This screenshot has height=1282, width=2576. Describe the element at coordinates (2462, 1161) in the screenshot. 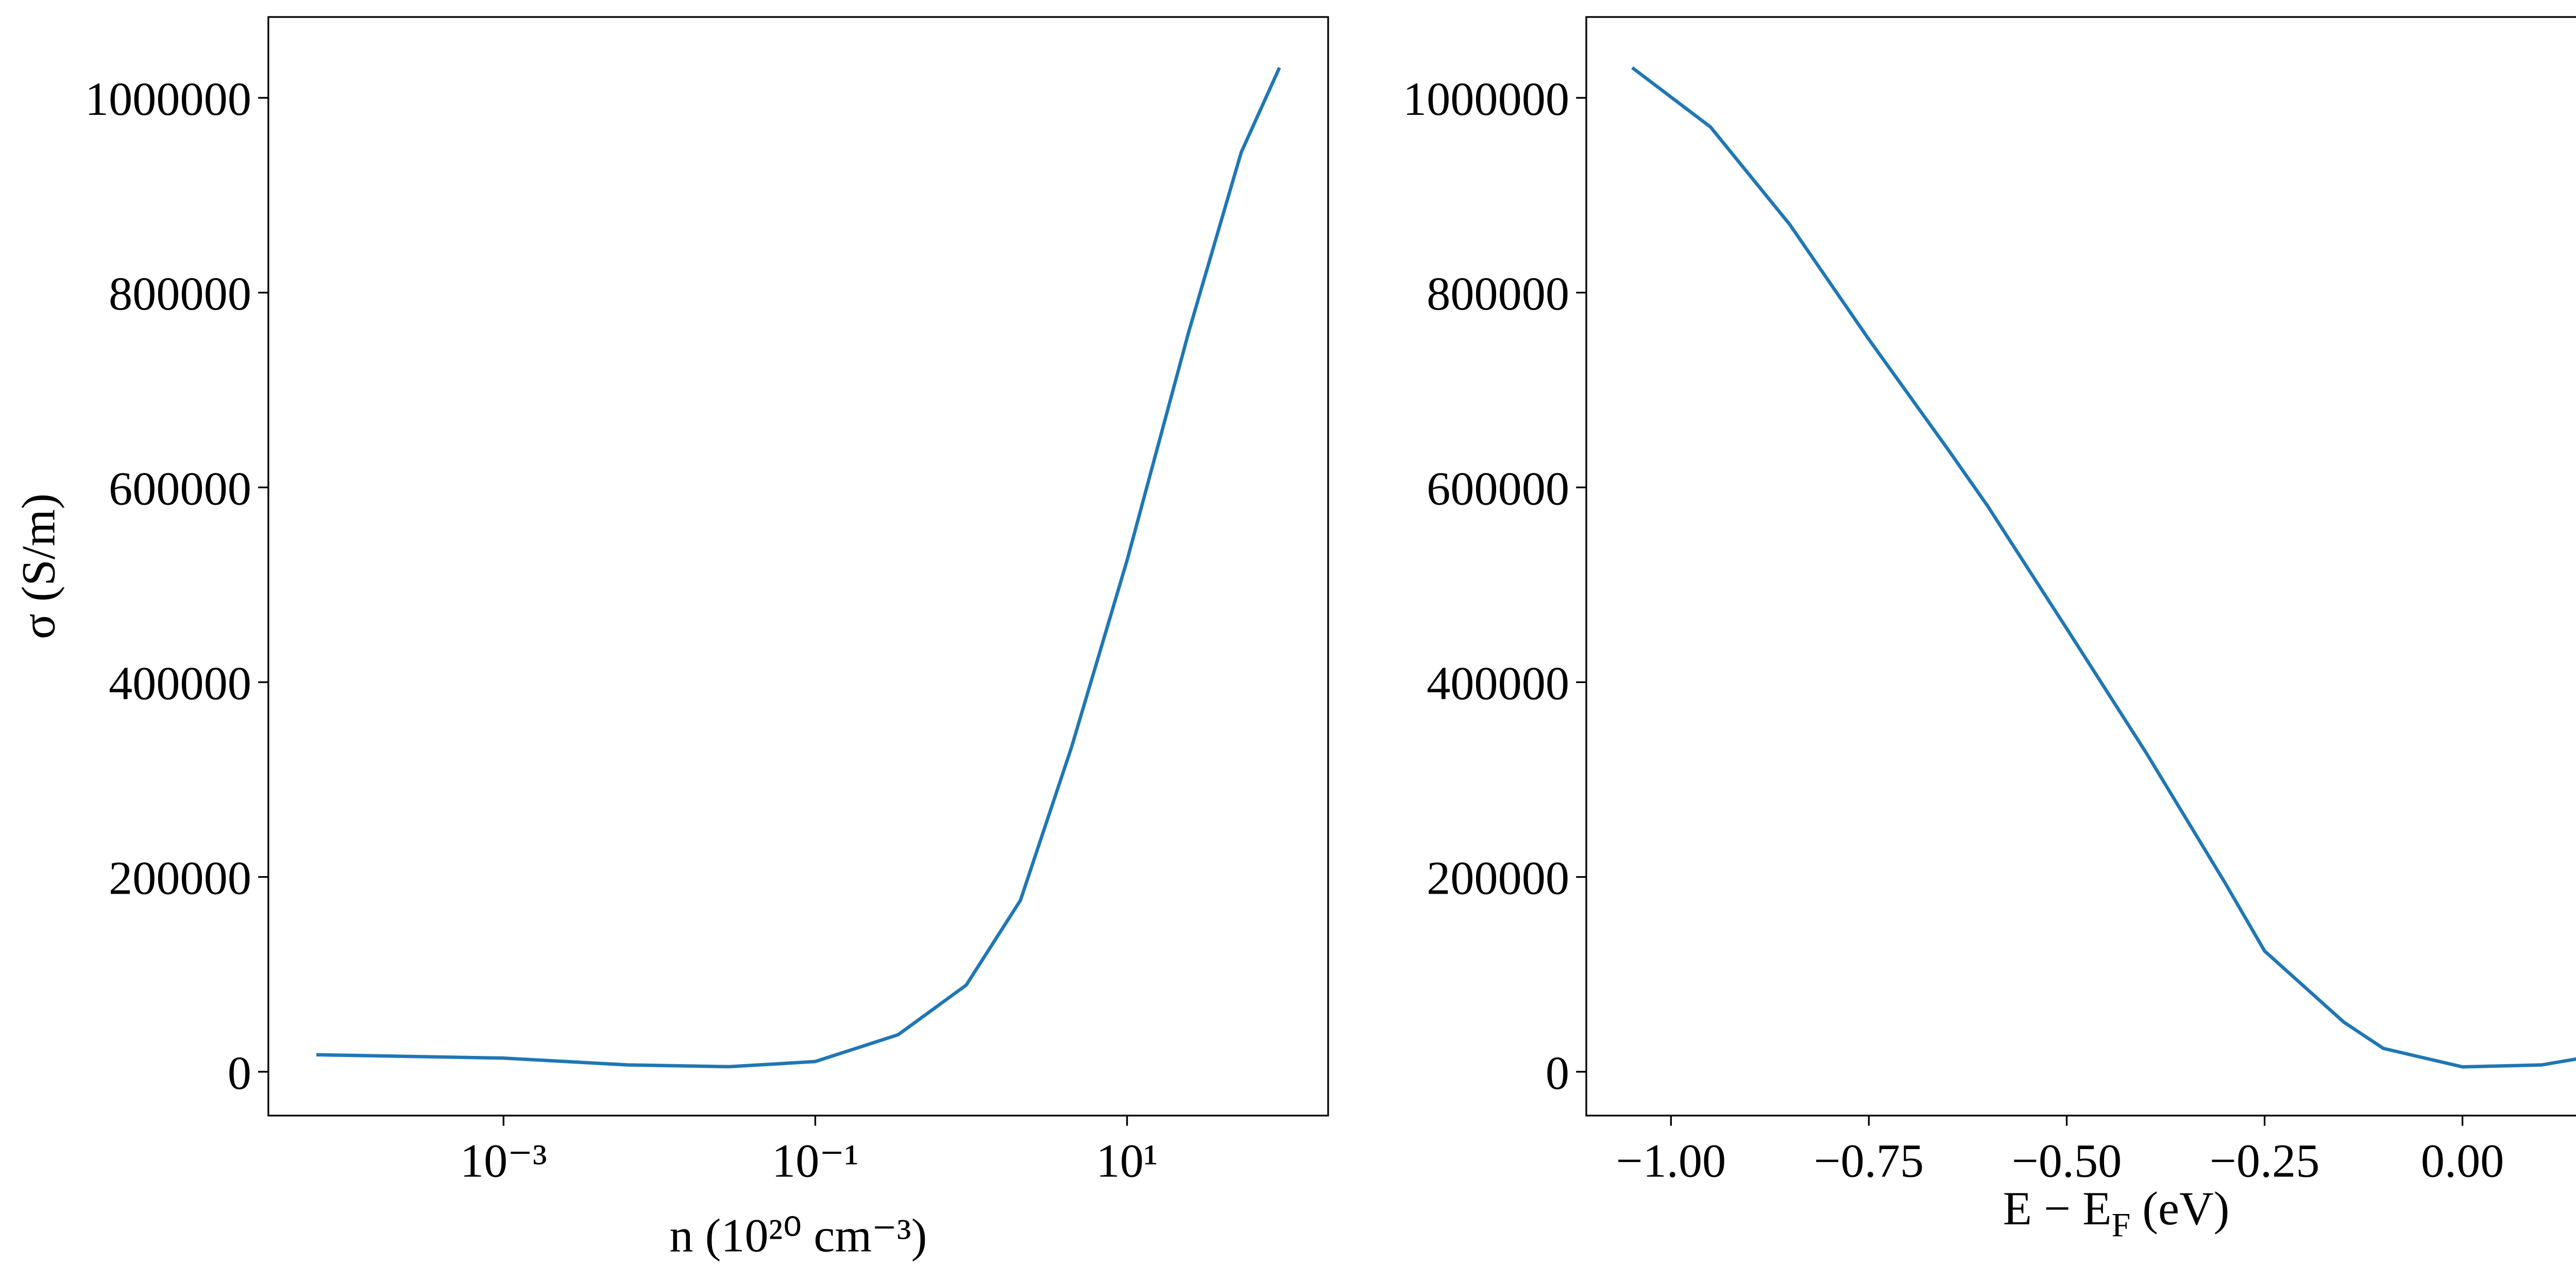

I see `x-tick-label: 0.00` at that location.